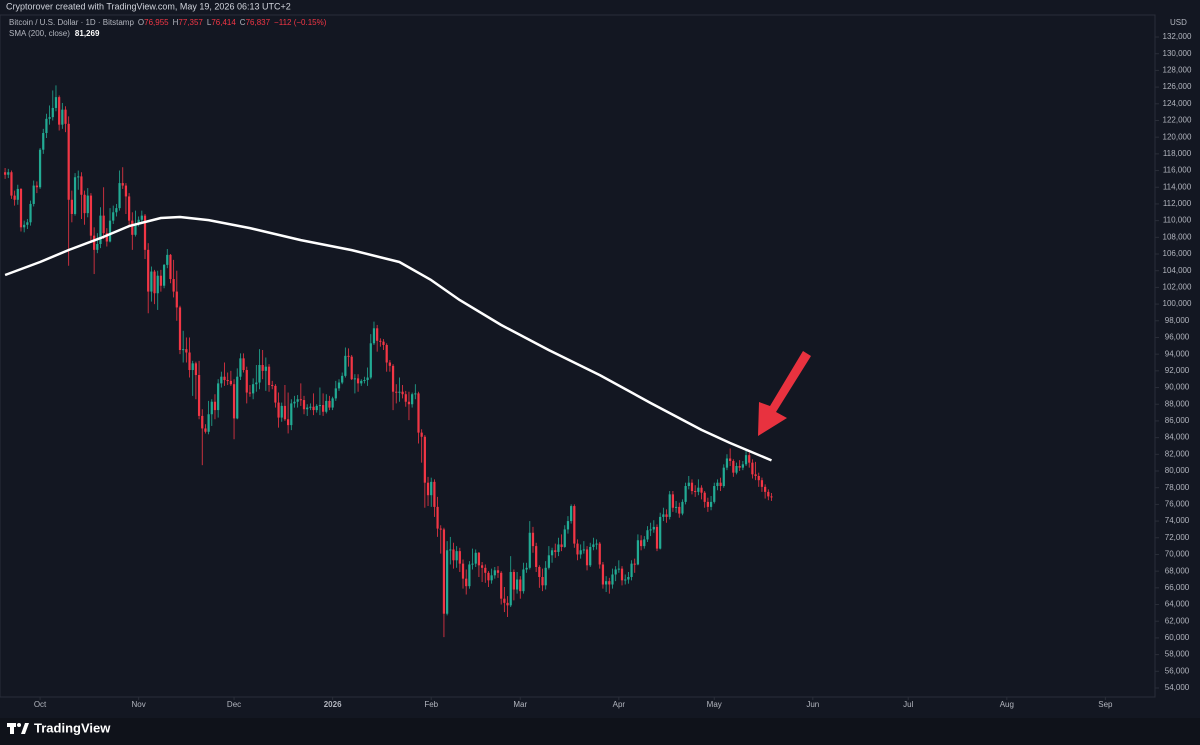 This screenshot has height=745, width=1200. I want to click on brand-logo: TradingView, so click(59, 727).